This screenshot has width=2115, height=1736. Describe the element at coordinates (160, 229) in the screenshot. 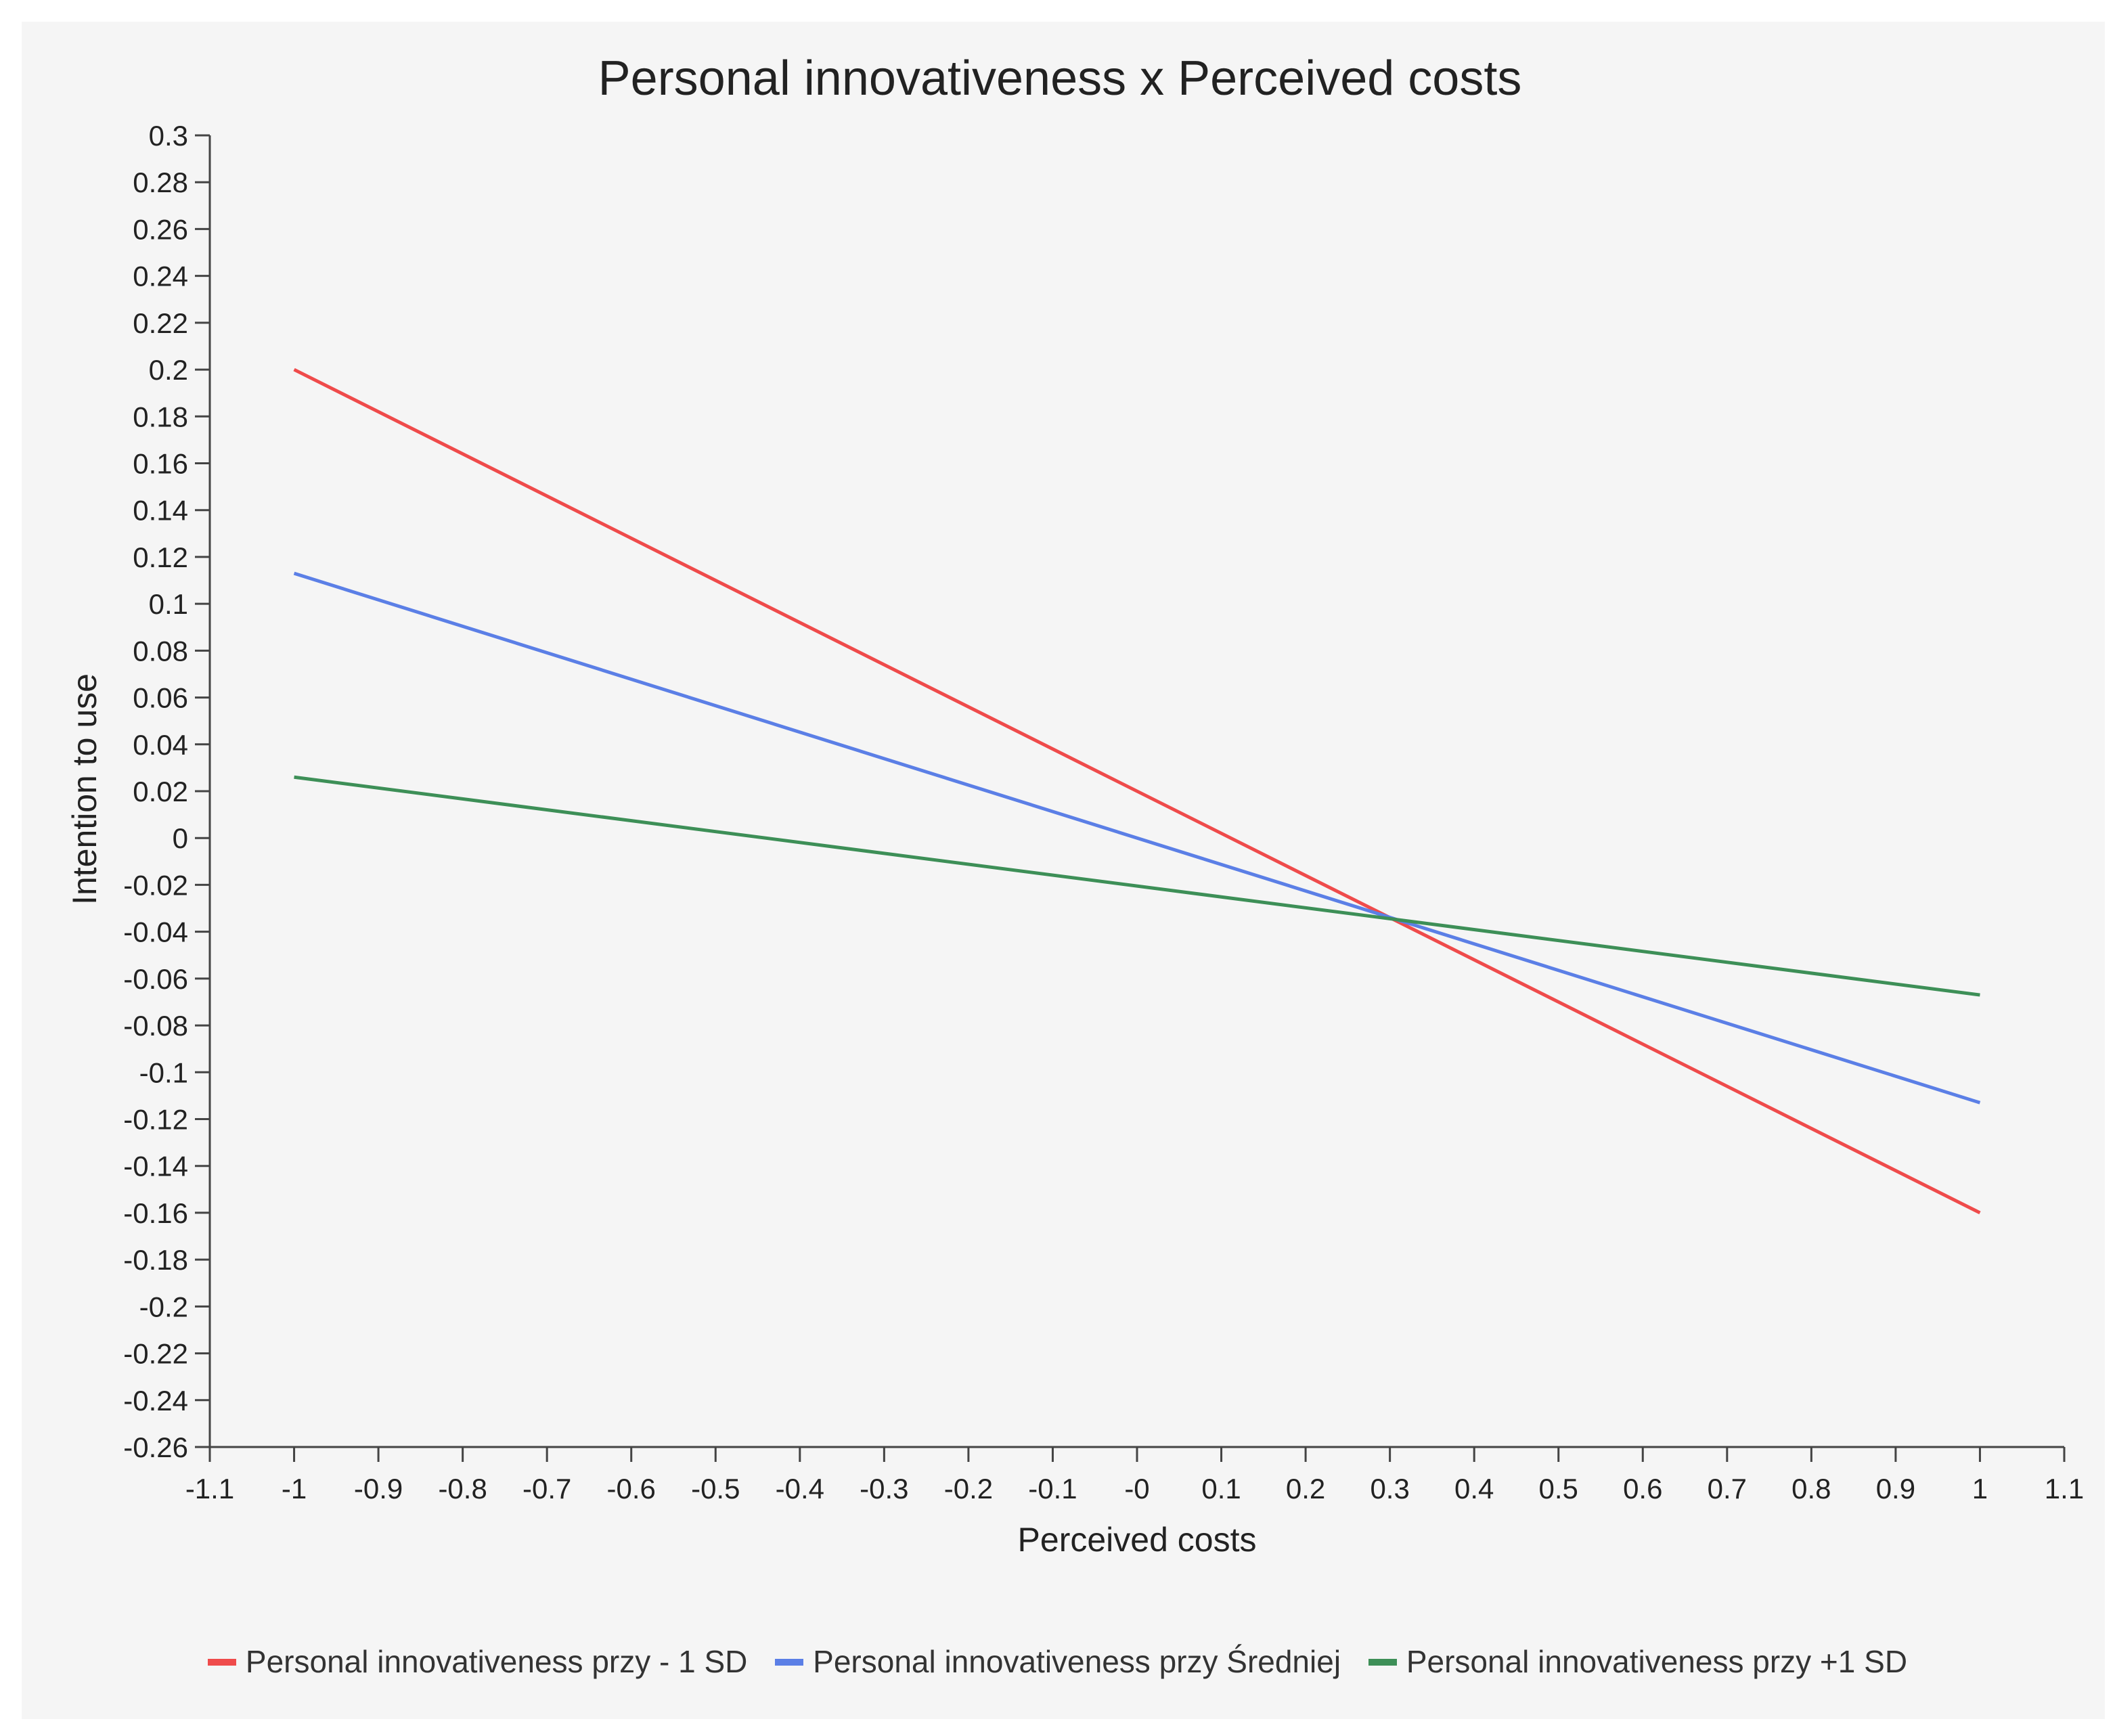

I see `y-tick-label: 0.26` at that location.